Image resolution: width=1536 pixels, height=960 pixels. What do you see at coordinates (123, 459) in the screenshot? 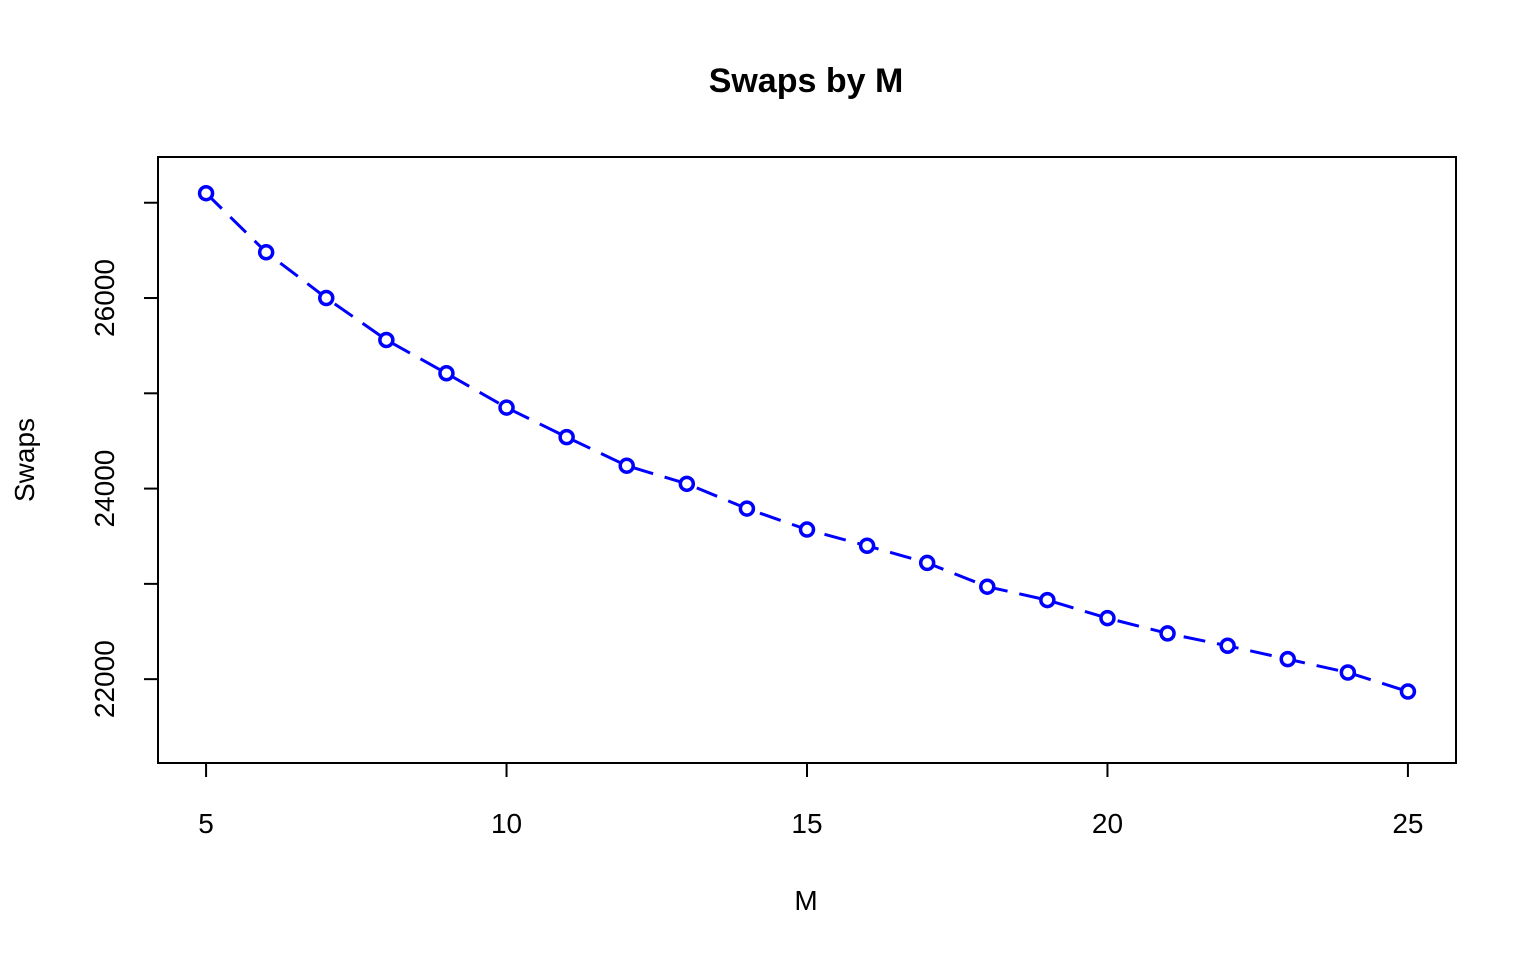
I see `y-axis: 22000 24000 26000` at bounding box center [123, 459].